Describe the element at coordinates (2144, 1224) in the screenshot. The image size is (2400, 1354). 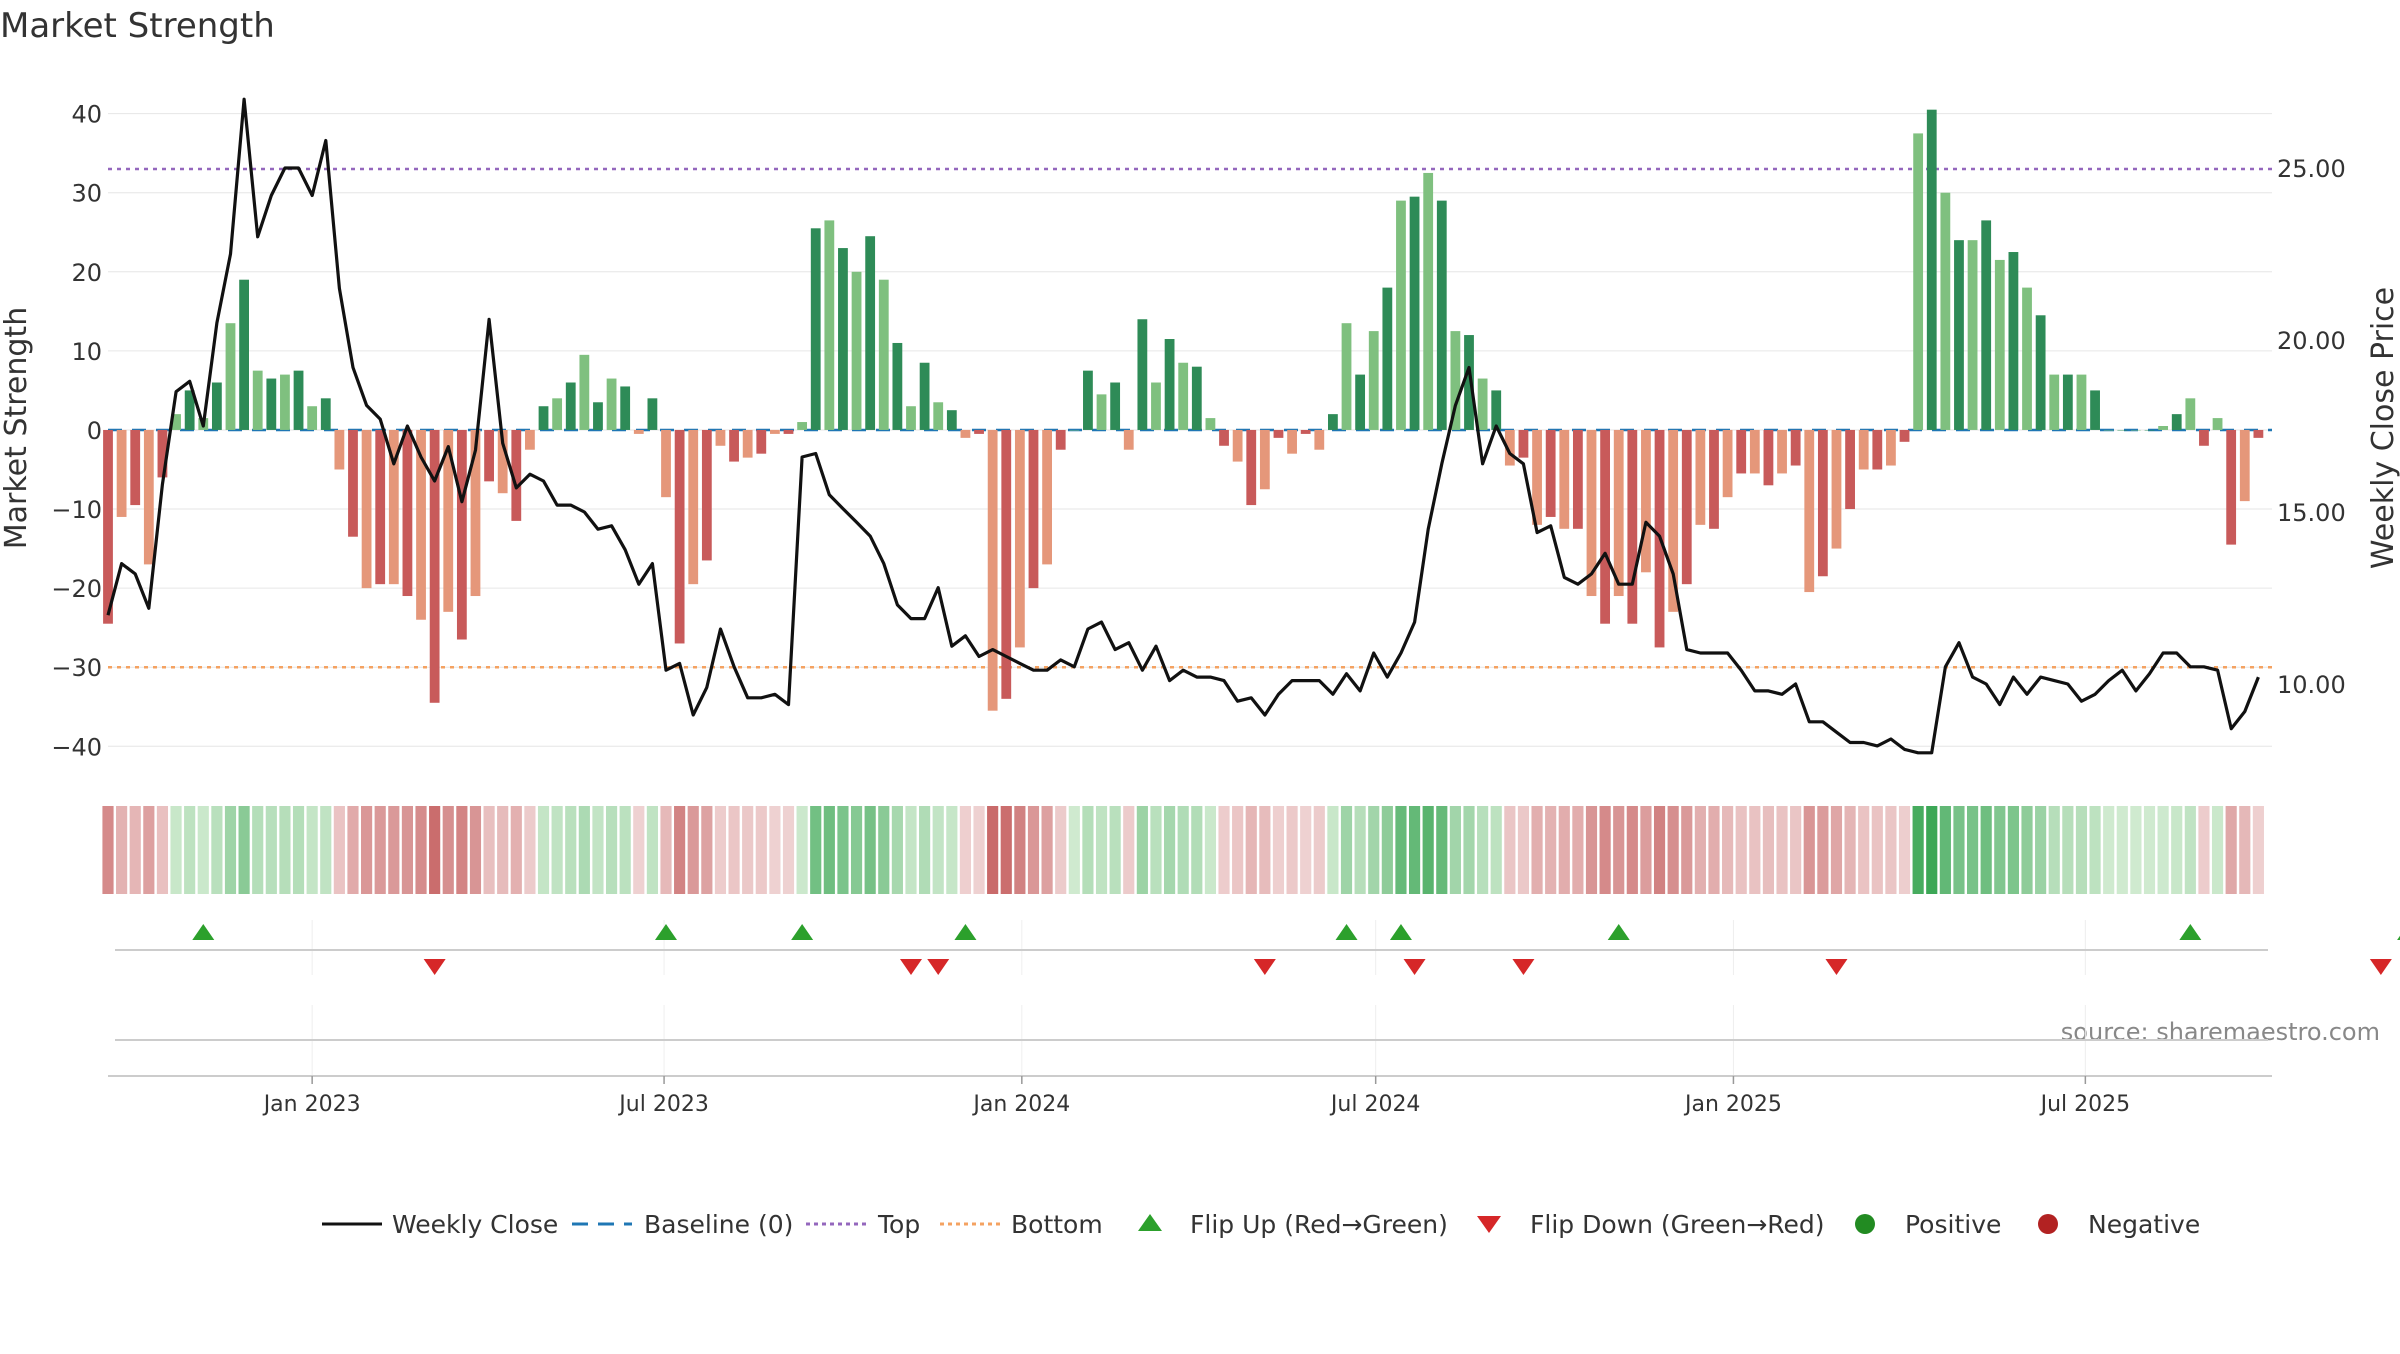
I see `legend-label: Negative` at that location.